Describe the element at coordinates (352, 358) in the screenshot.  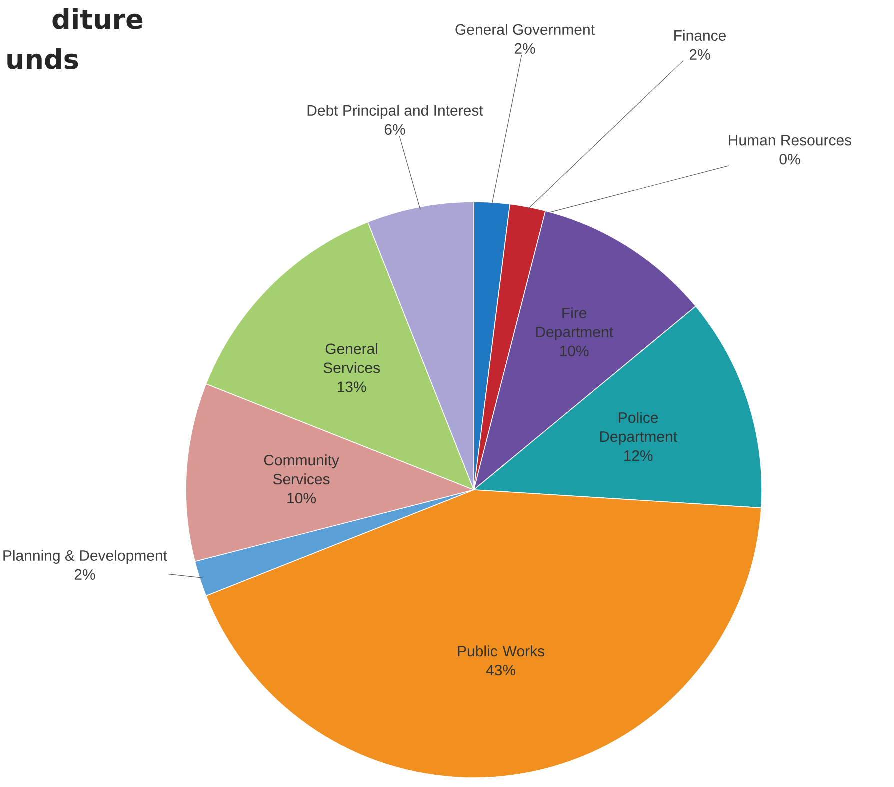
I see `slice-label: General Services` at that location.